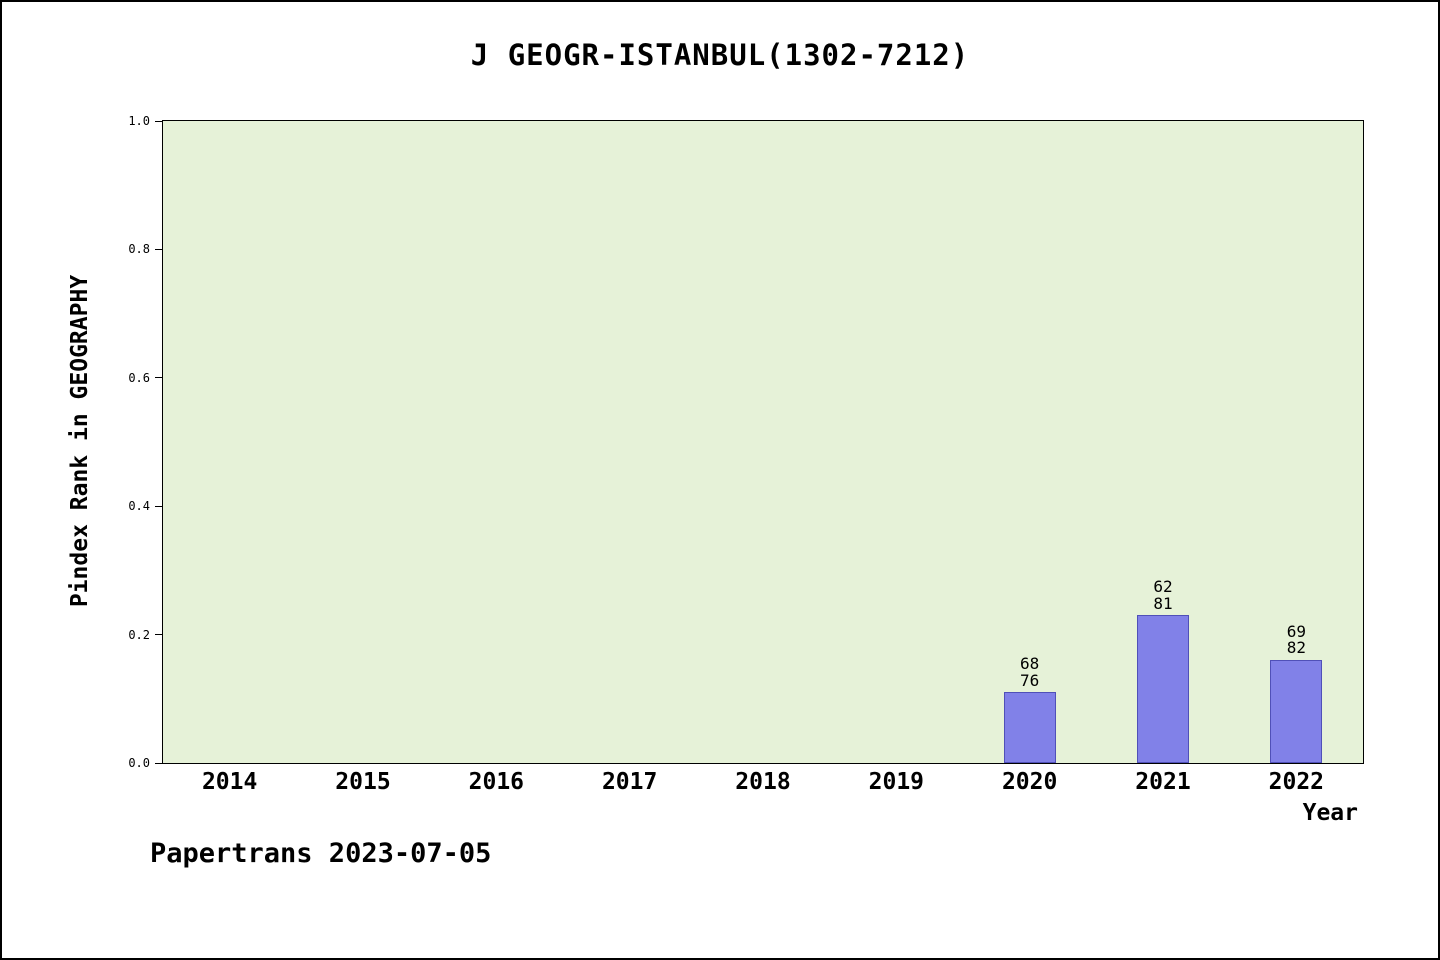 The height and width of the screenshot is (960, 1440). I want to click on y-tick-label: 0.6, so click(139, 377).